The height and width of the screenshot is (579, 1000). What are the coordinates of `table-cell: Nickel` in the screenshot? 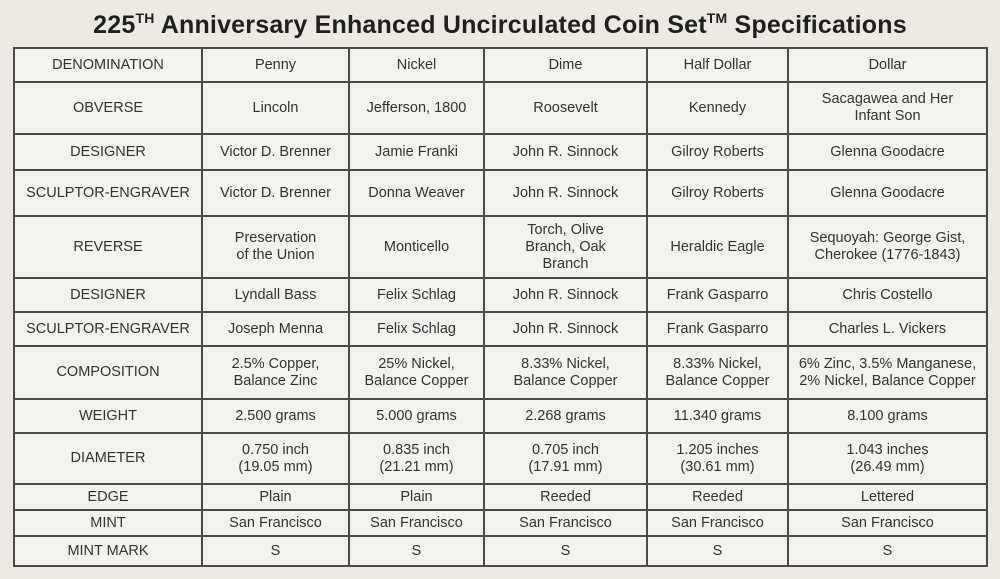 It's located at (416, 65).